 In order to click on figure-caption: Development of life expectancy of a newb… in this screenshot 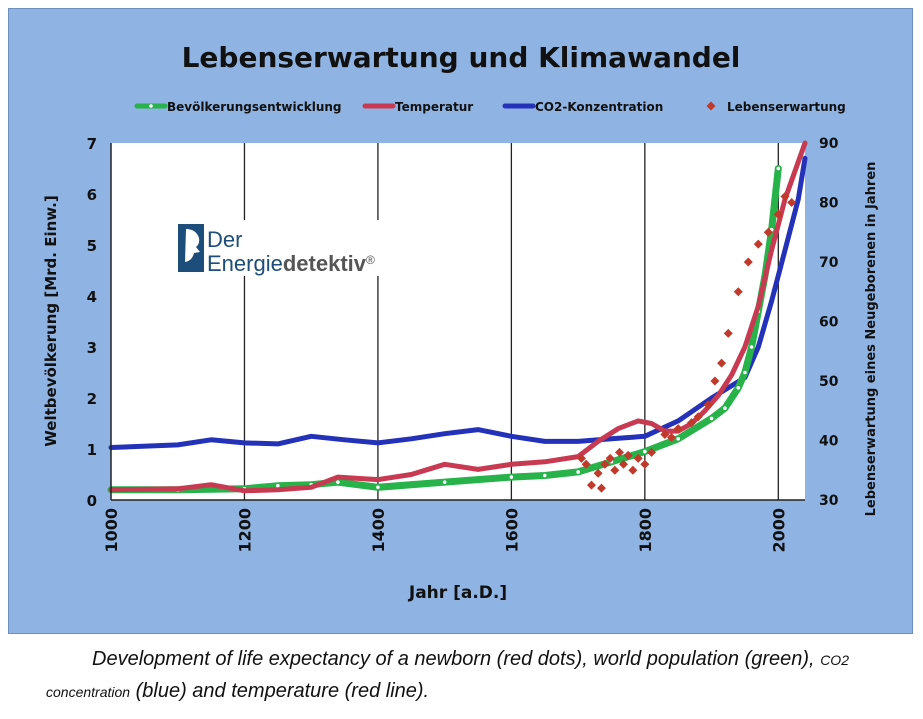, I will do `click(476, 676)`.